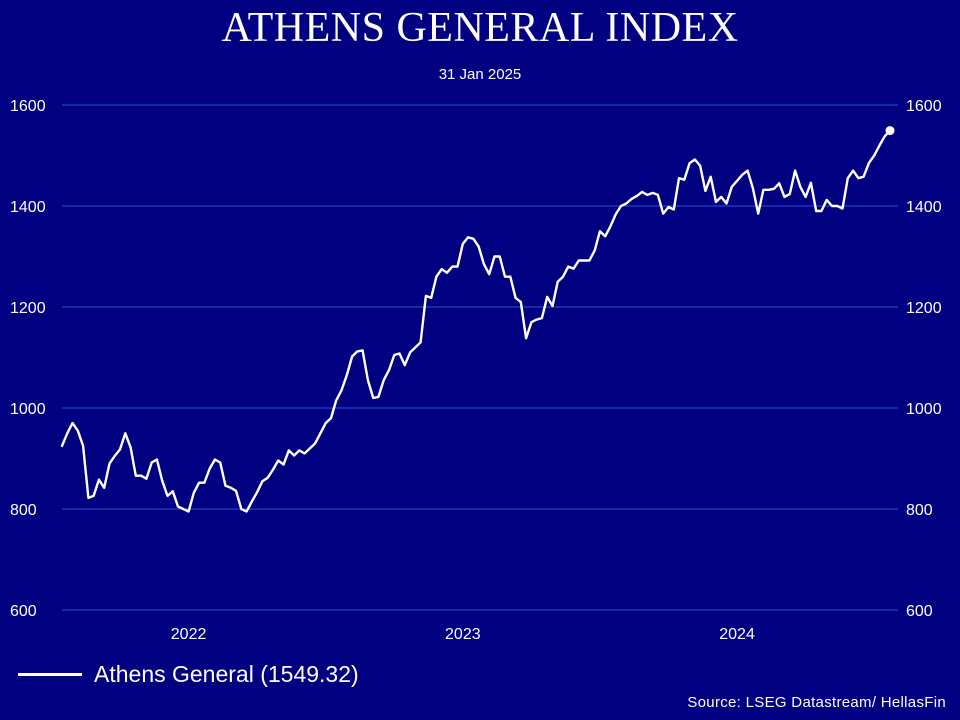 Image resolution: width=960 pixels, height=720 pixels. I want to click on y-tick-left-1600: 1600, so click(28, 106).